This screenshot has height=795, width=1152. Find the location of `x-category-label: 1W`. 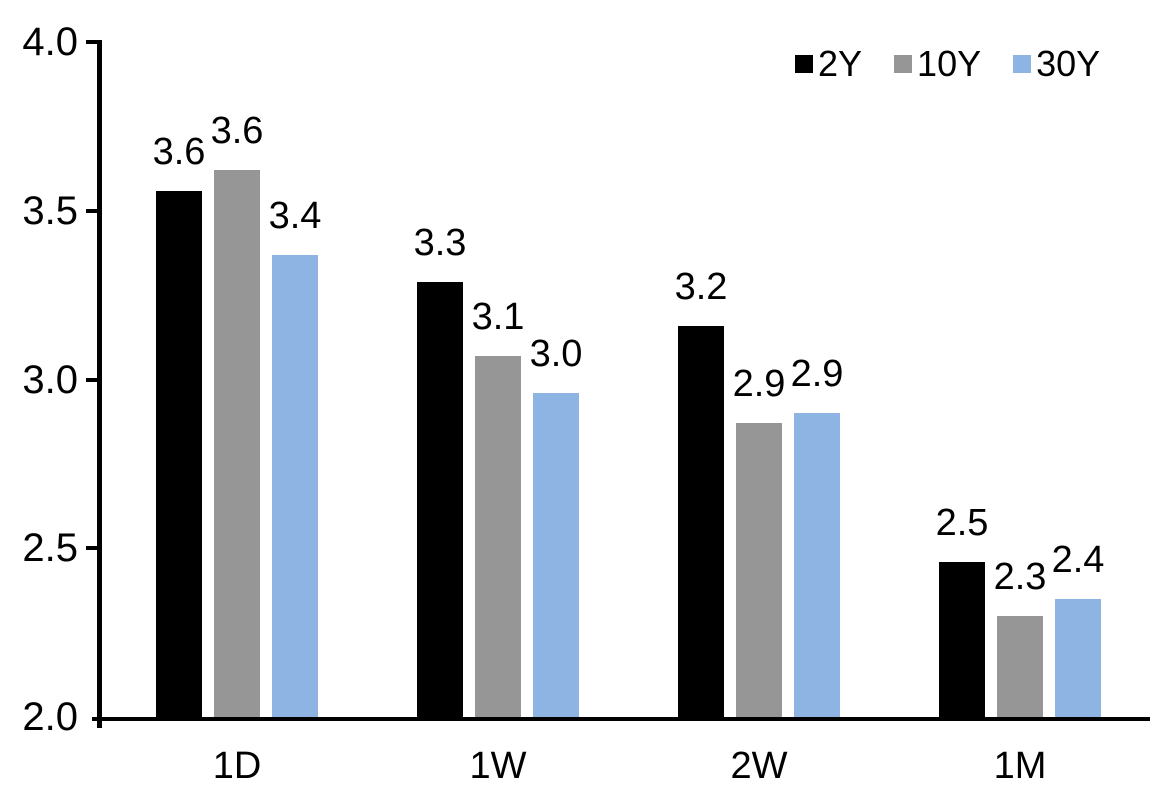

x-category-label: 1W is located at coordinates (498, 766).